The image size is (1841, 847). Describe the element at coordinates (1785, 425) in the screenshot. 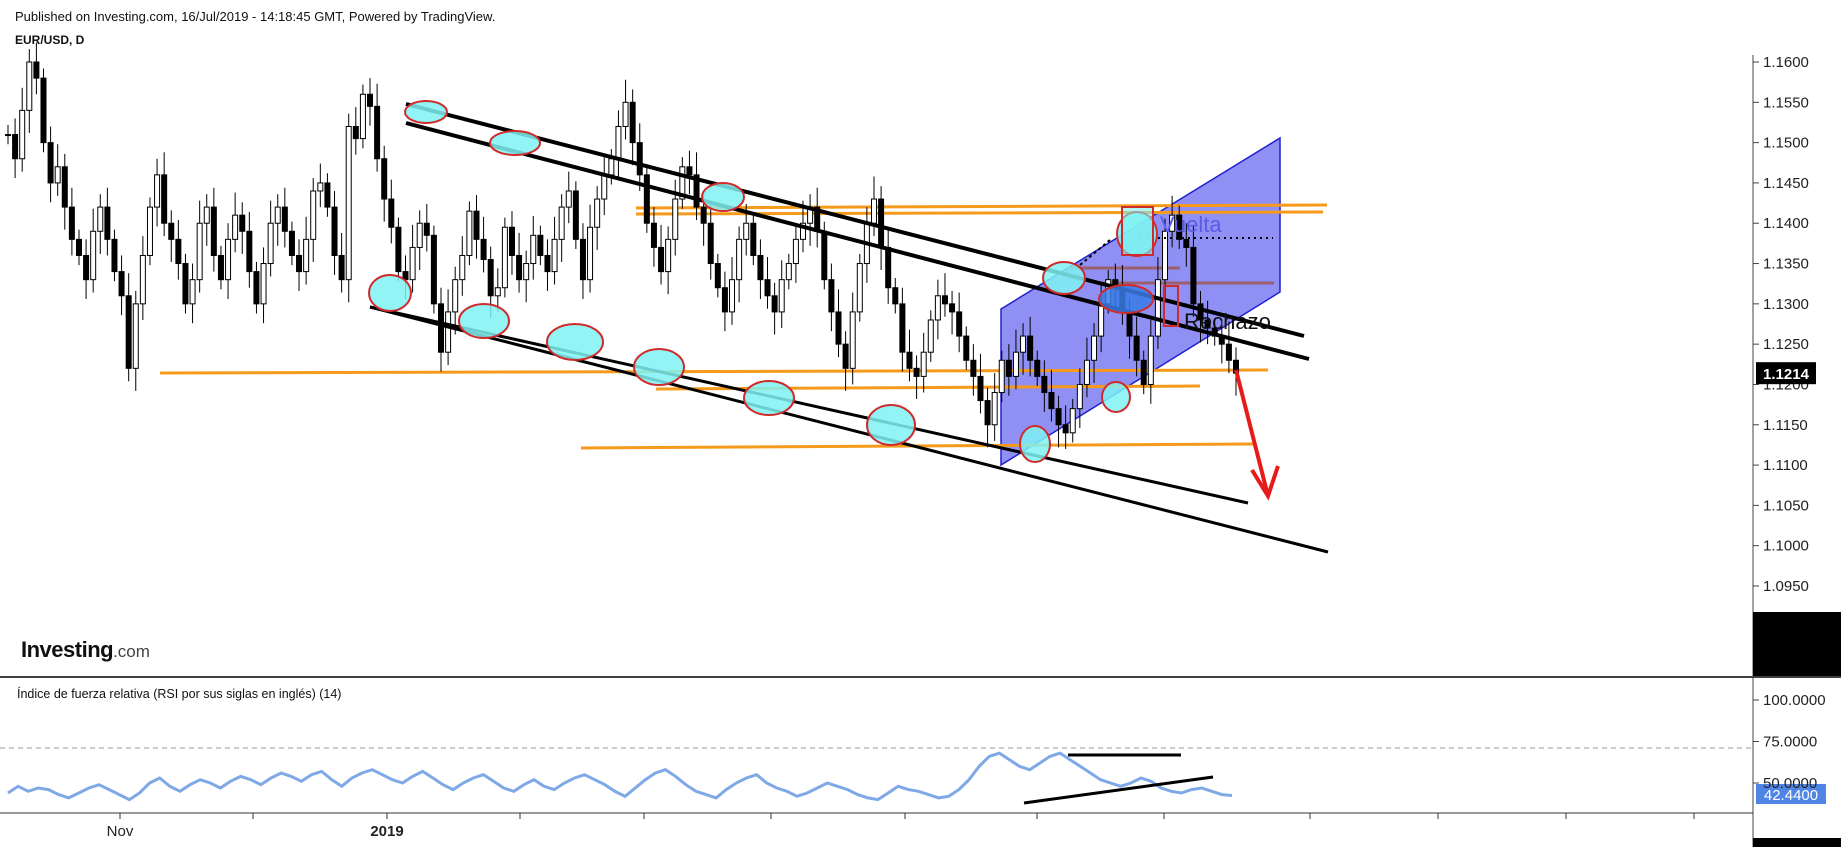

I see `price-tick-label: 1.1150` at that location.